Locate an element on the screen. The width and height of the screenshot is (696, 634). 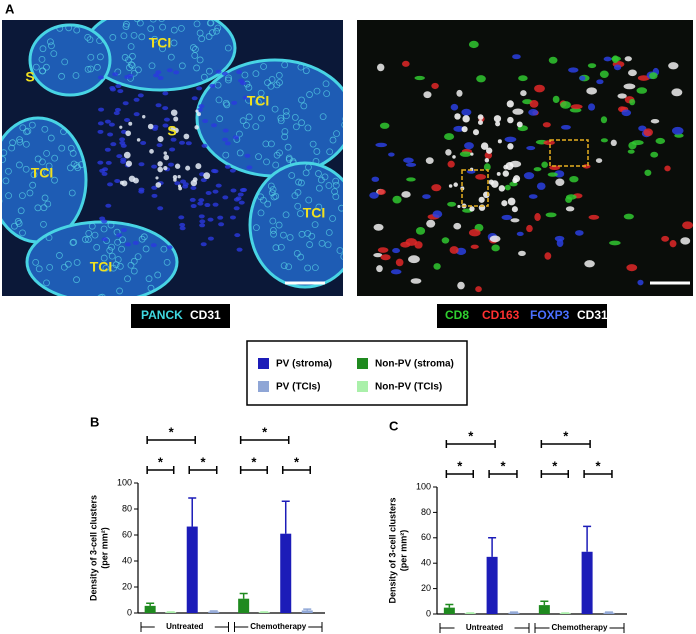
y-tick-label: 40 is located at coordinates (127, 560).